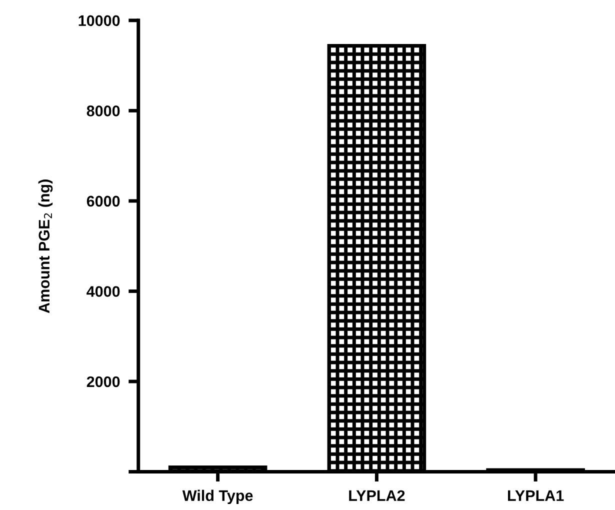  What do you see at coordinates (45, 247) in the screenshot?
I see `y-axis-title: Amount PGE$_{2}$ (ng)` at bounding box center [45, 247].